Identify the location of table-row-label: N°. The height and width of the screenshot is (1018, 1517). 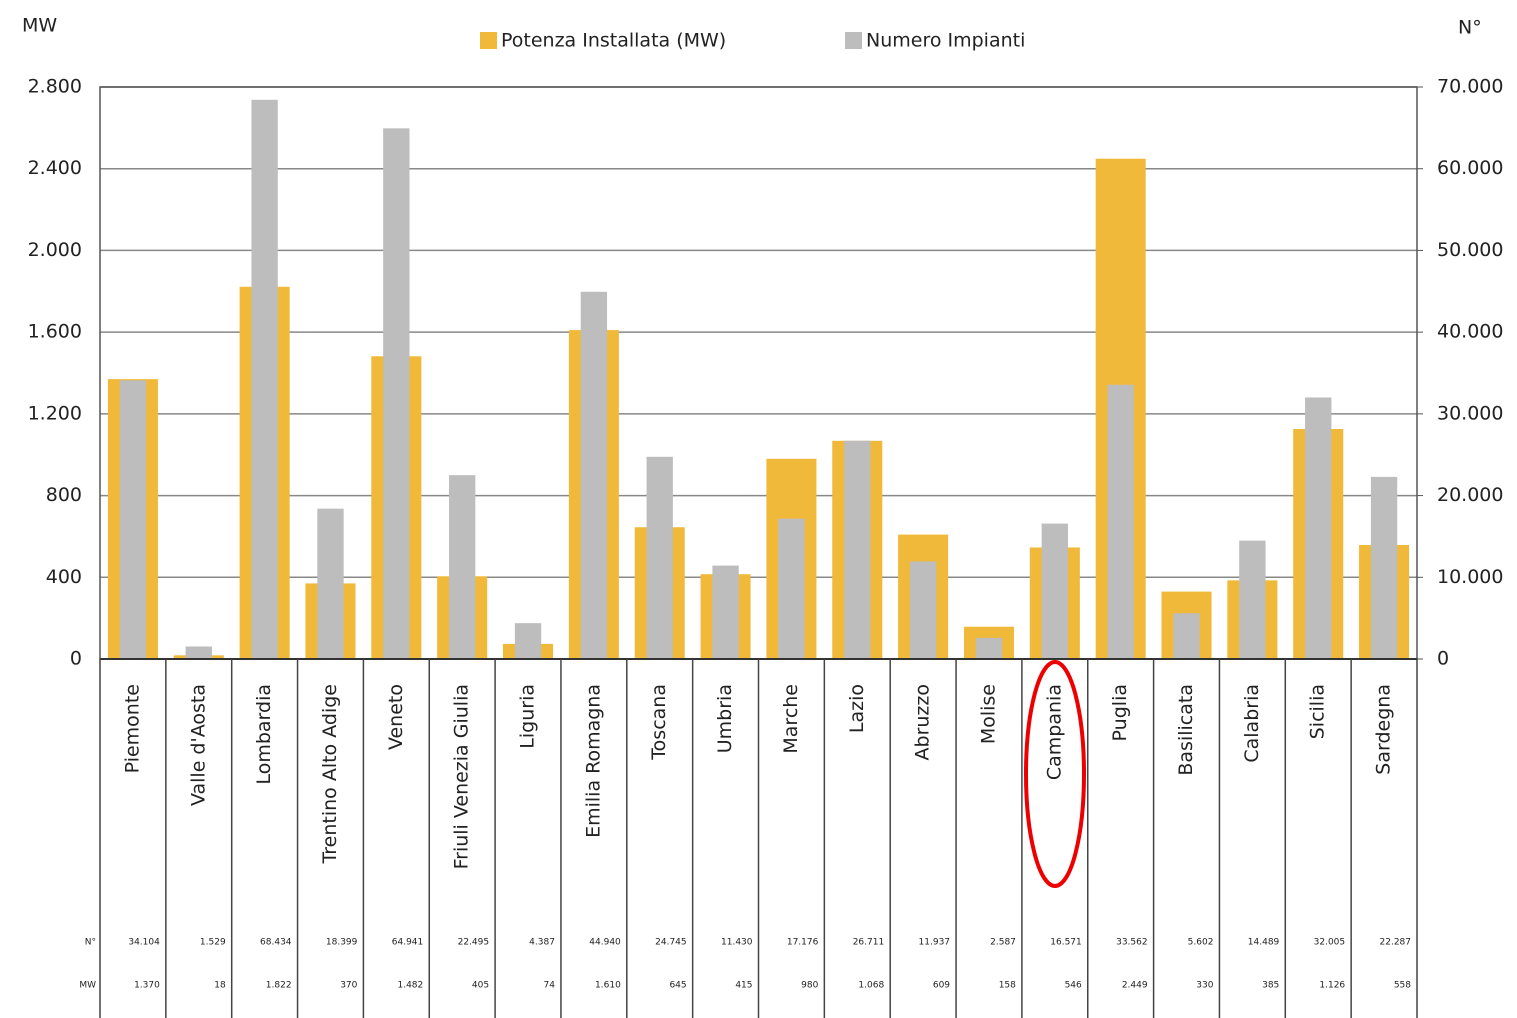
(90, 943).